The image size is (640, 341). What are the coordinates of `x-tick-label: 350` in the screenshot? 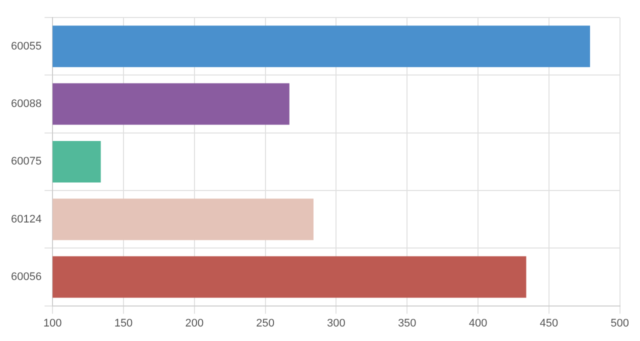 It's located at (407, 323).